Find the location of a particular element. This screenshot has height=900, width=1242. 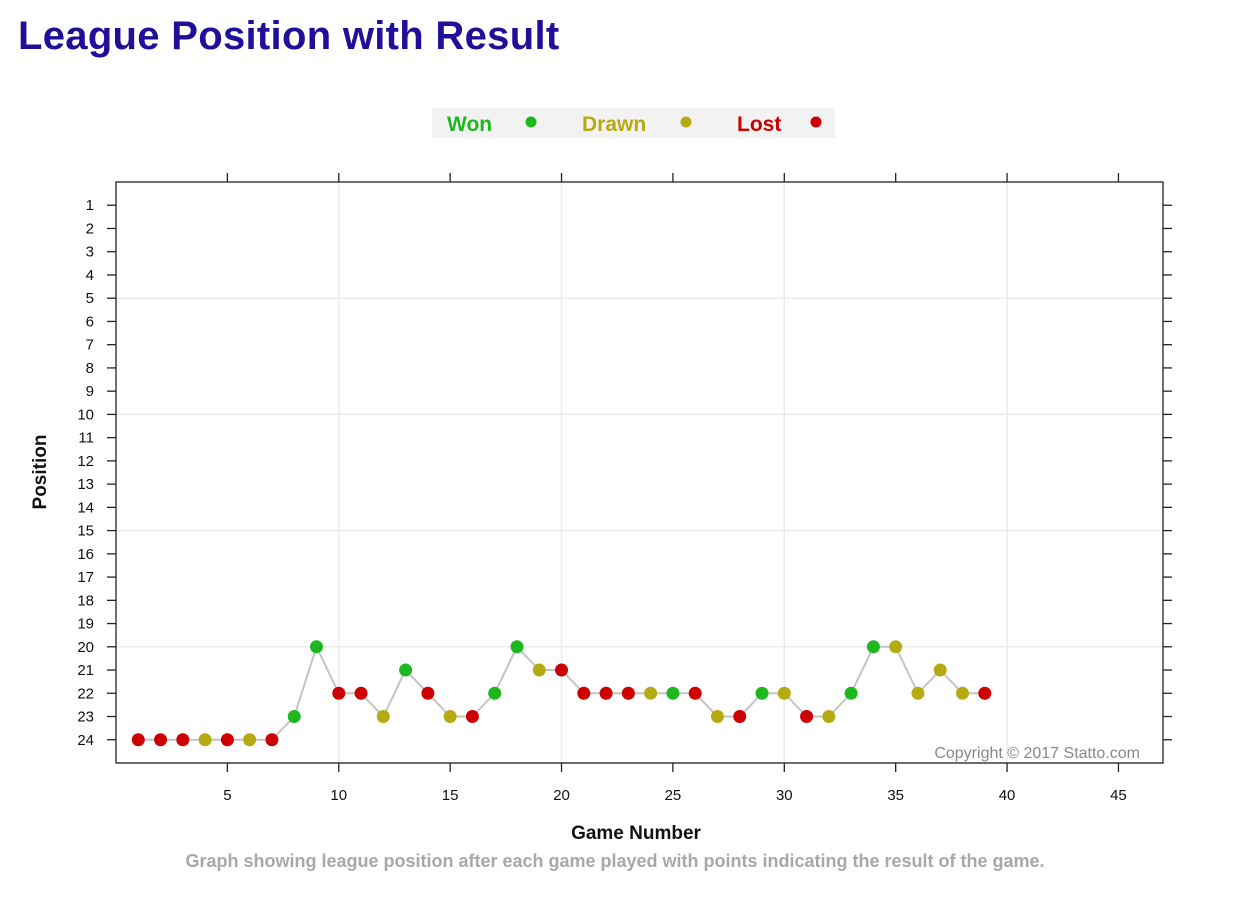

legend-box is located at coordinates (633, 123).